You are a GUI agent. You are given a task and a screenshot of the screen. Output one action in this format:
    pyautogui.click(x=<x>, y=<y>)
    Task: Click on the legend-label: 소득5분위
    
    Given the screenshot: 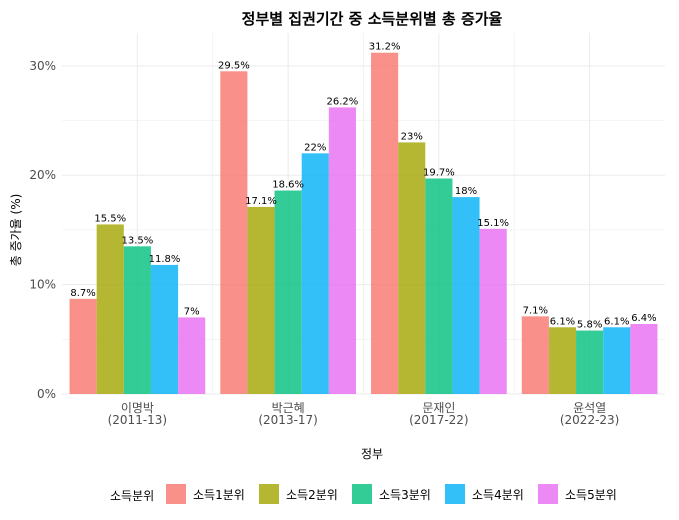 What is the action you would take?
    pyautogui.click(x=591, y=495)
    